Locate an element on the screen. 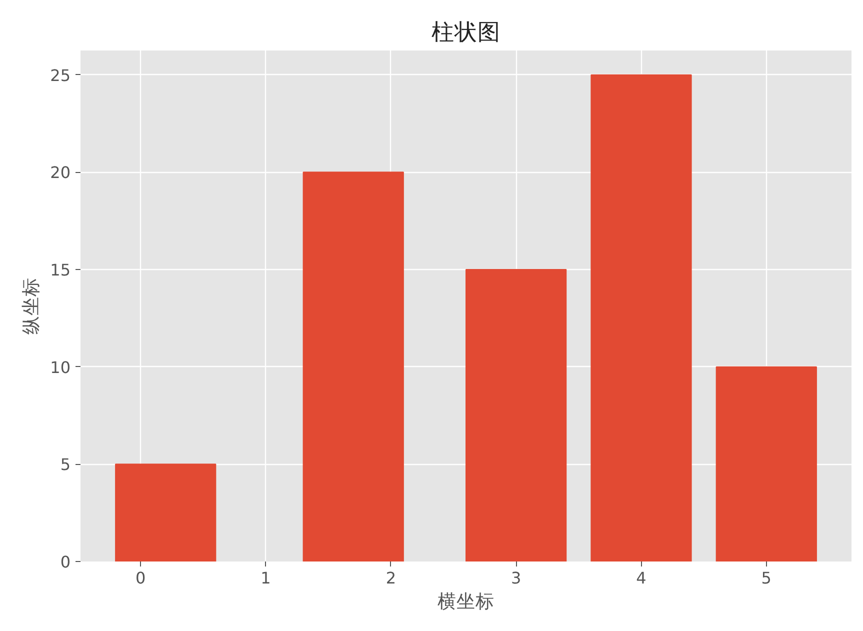 Image resolution: width=863 pixels, height=631 pixels. y-axis-title: 纵坐标 is located at coordinates (31, 306).